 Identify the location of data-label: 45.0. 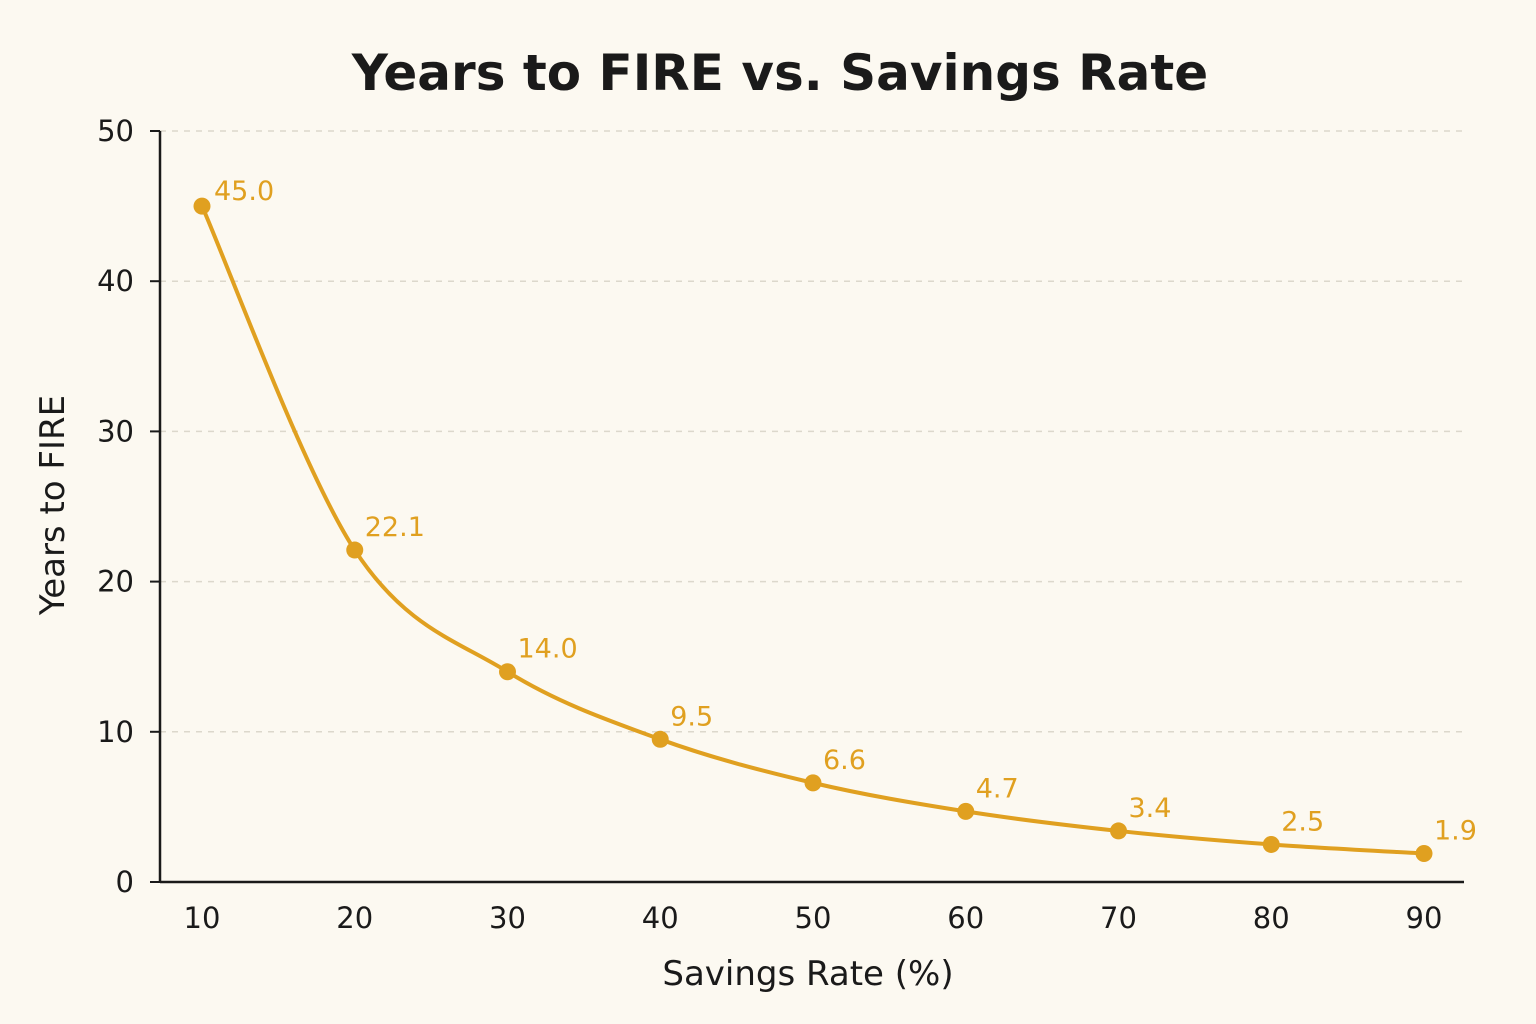
(244, 191).